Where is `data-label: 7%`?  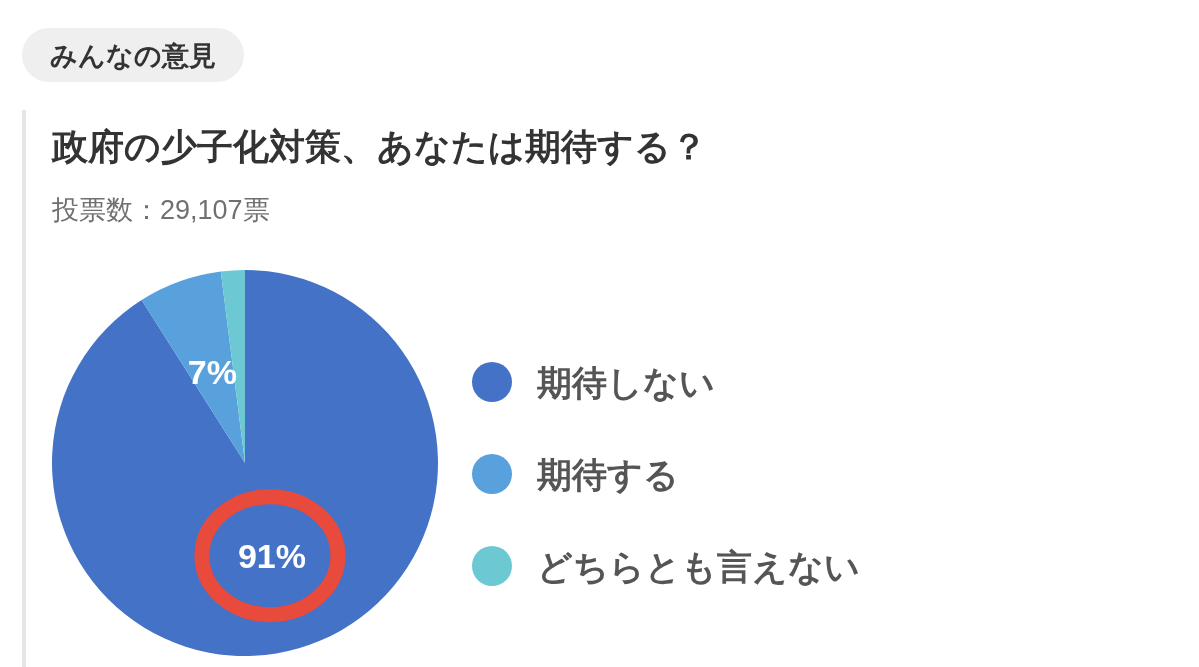
data-label: 7% is located at coordinates (212, 372).